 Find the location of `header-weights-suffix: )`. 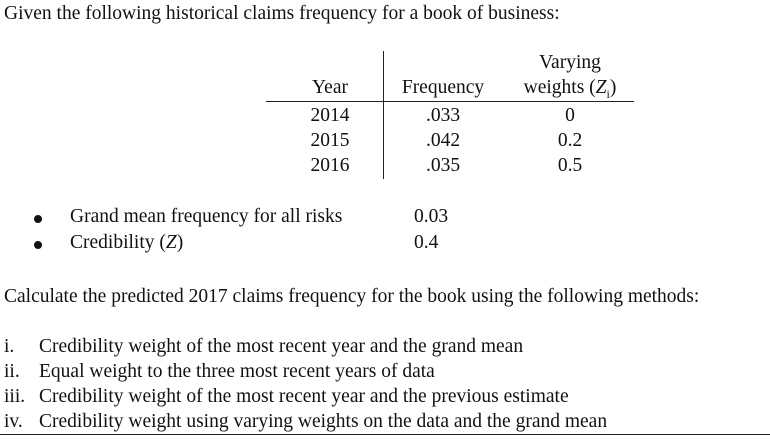

header-weights-suffix: ) is located at coordinates (613, 87).